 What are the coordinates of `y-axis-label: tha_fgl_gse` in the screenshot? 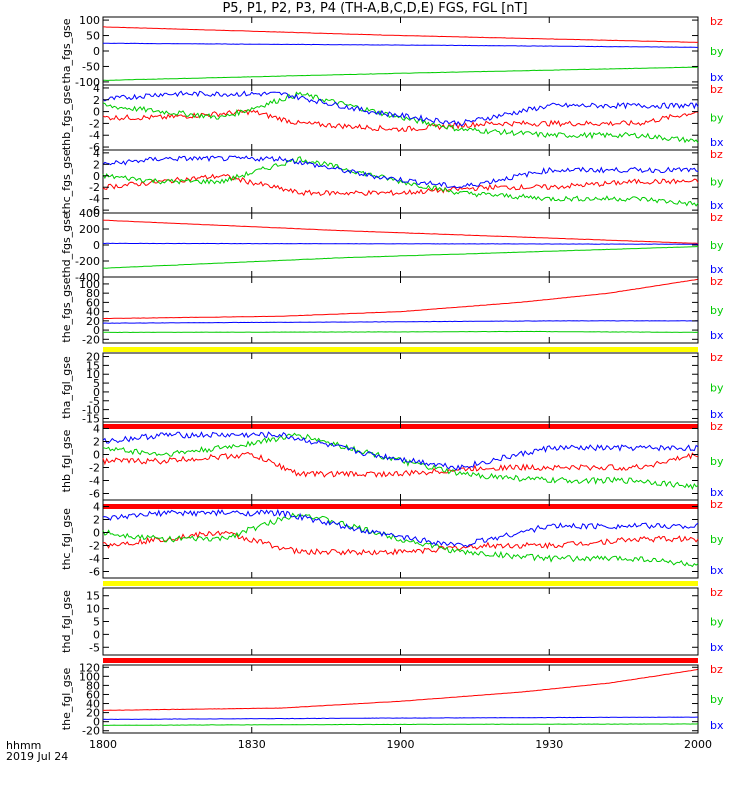 It's located at (66, 387).